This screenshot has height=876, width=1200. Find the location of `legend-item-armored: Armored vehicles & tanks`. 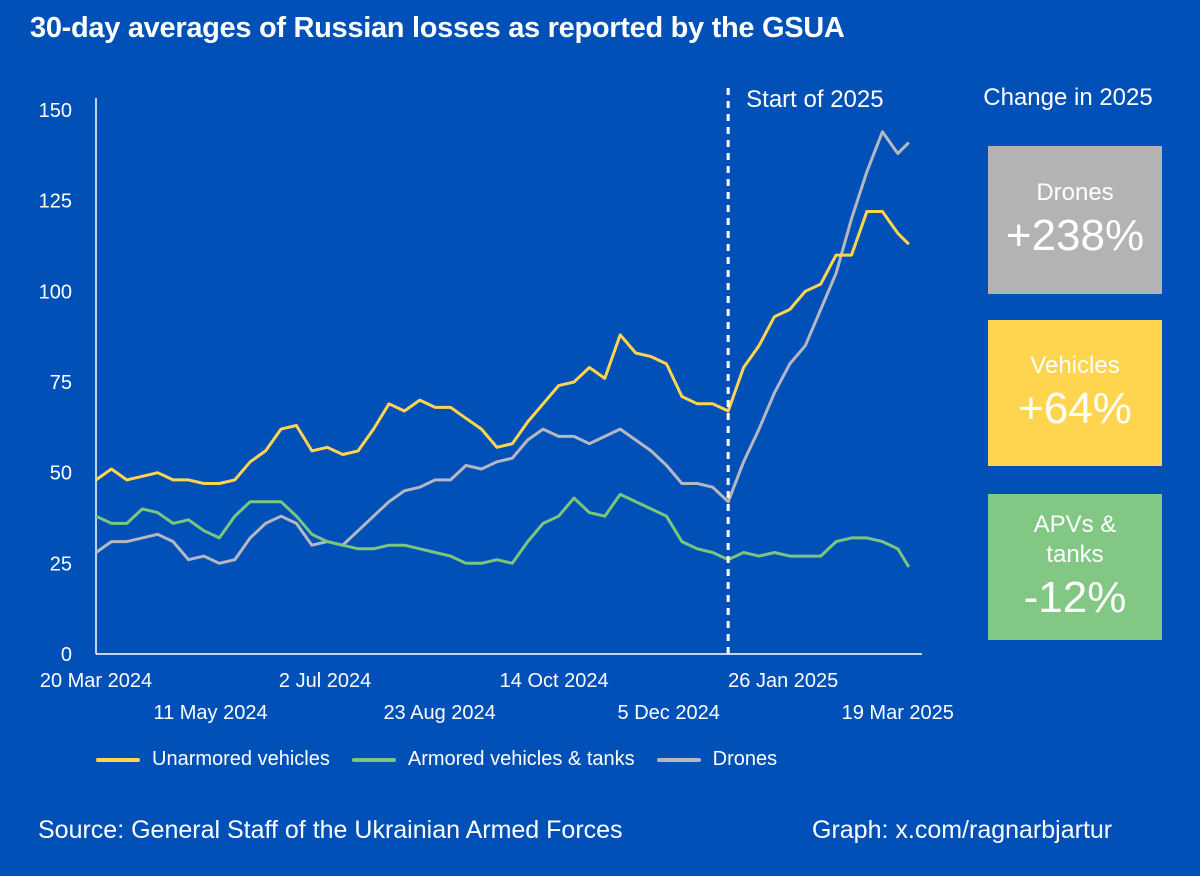

legend-item-armored: Armored vehicles & tanks is located at coordinates (493, 759).